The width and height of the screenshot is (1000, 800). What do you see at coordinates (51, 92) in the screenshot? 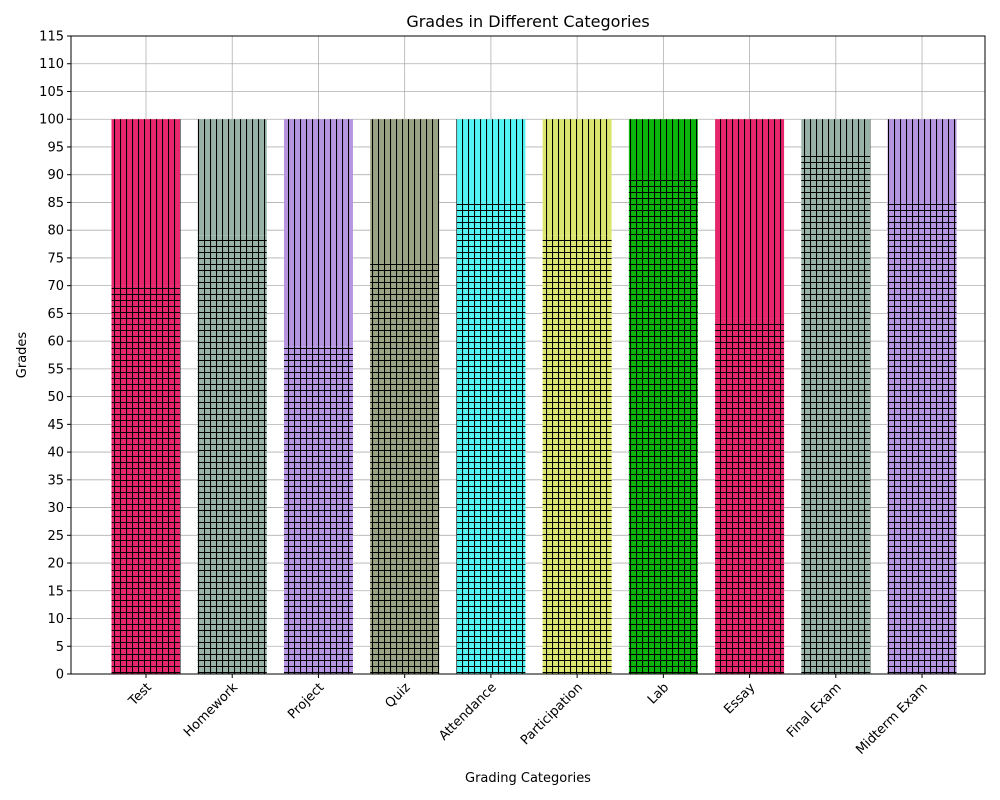
I see `y-tick-label: 105` at bounding box center [51, 92].